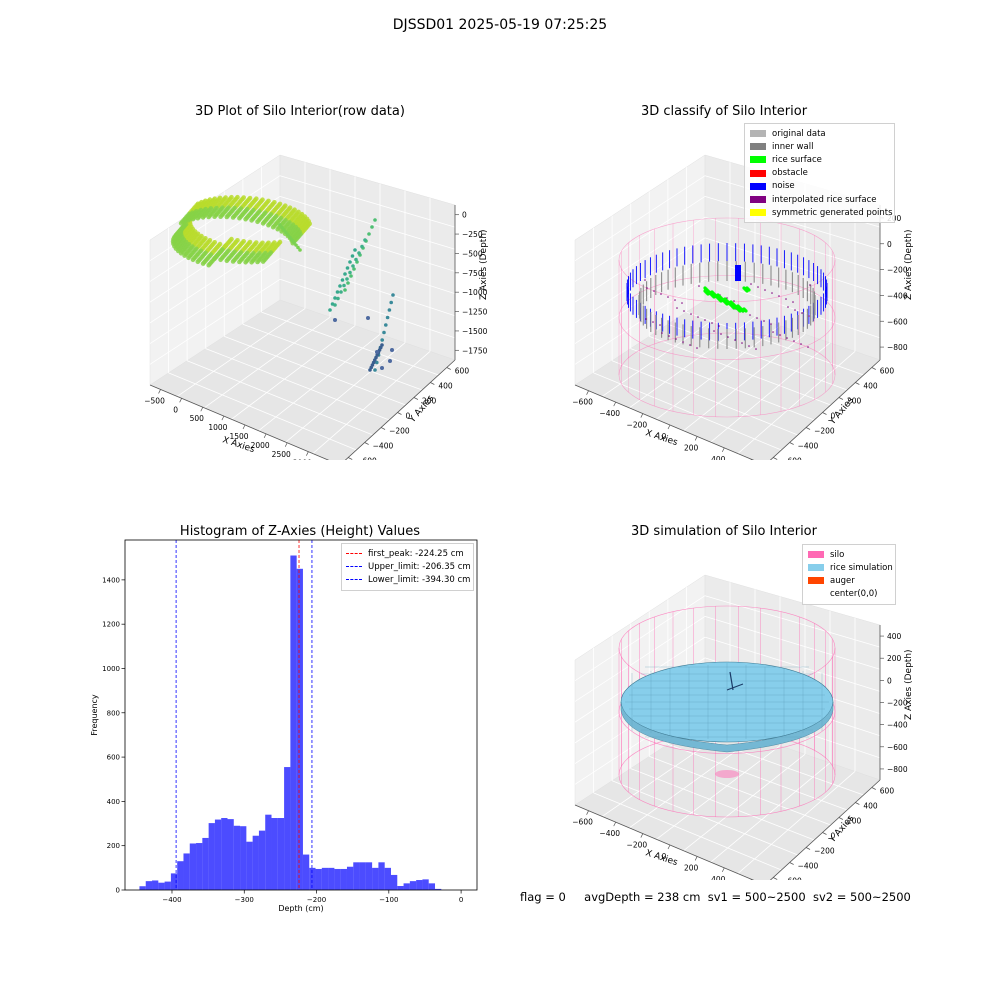 This screenshot has width=1000, height=1000. Describe the element at coordinates (637, 425) in the screenshot. I see `x-tick-label: −200` at that location.